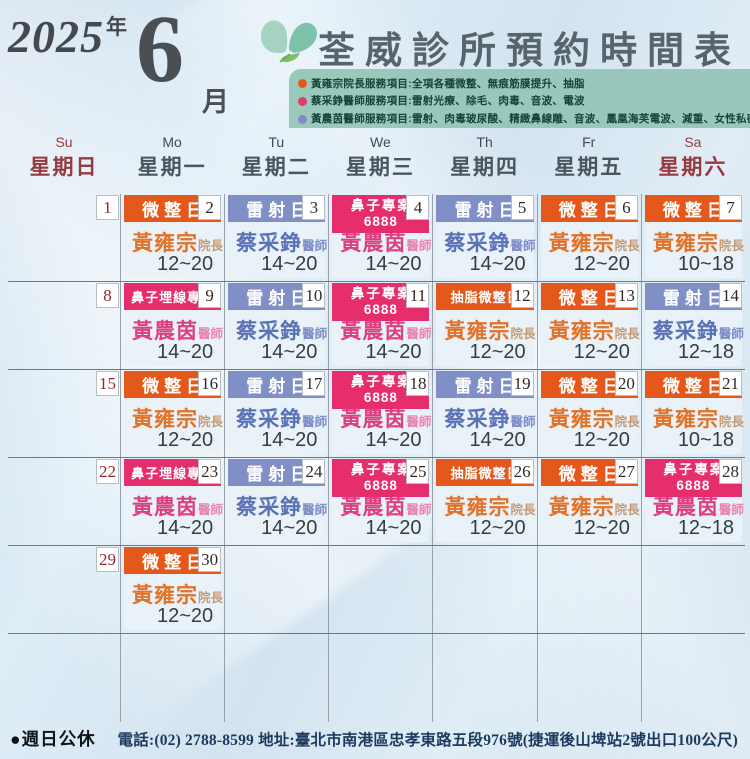 This screenshot has height=759, width=750. What do you see at coordinates (64, 589) in the screenshot?
I see `day-cell: 29` at bounding box center [64, 589].